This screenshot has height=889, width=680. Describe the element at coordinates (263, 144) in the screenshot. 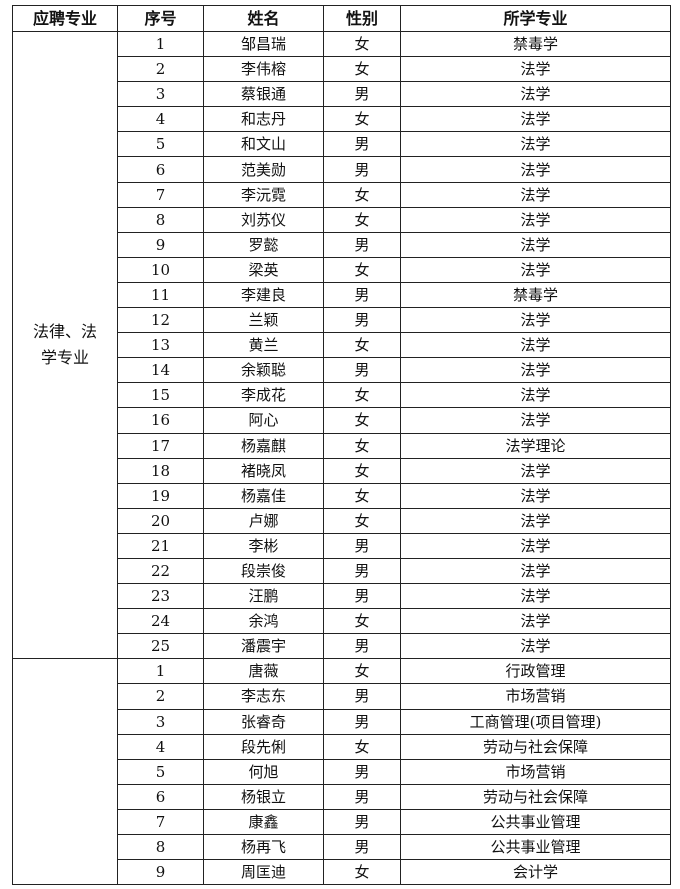

I see `cell-name: 和文山` at that location.